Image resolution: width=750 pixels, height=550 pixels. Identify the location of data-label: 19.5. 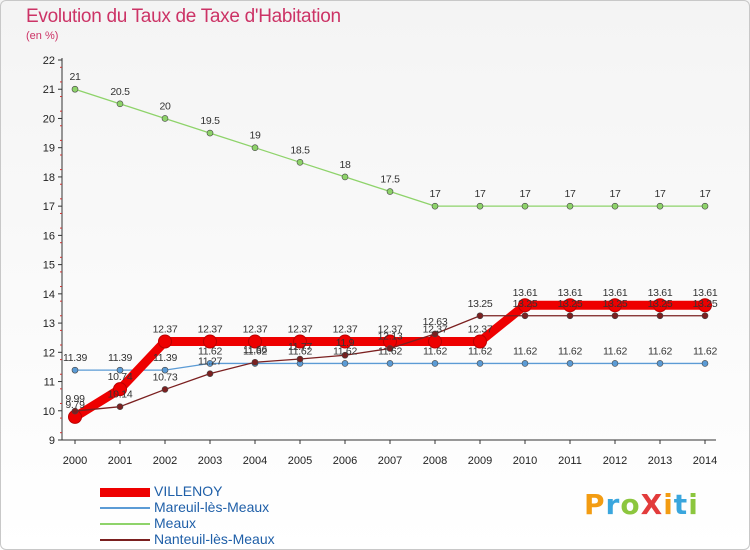
(210, 121).